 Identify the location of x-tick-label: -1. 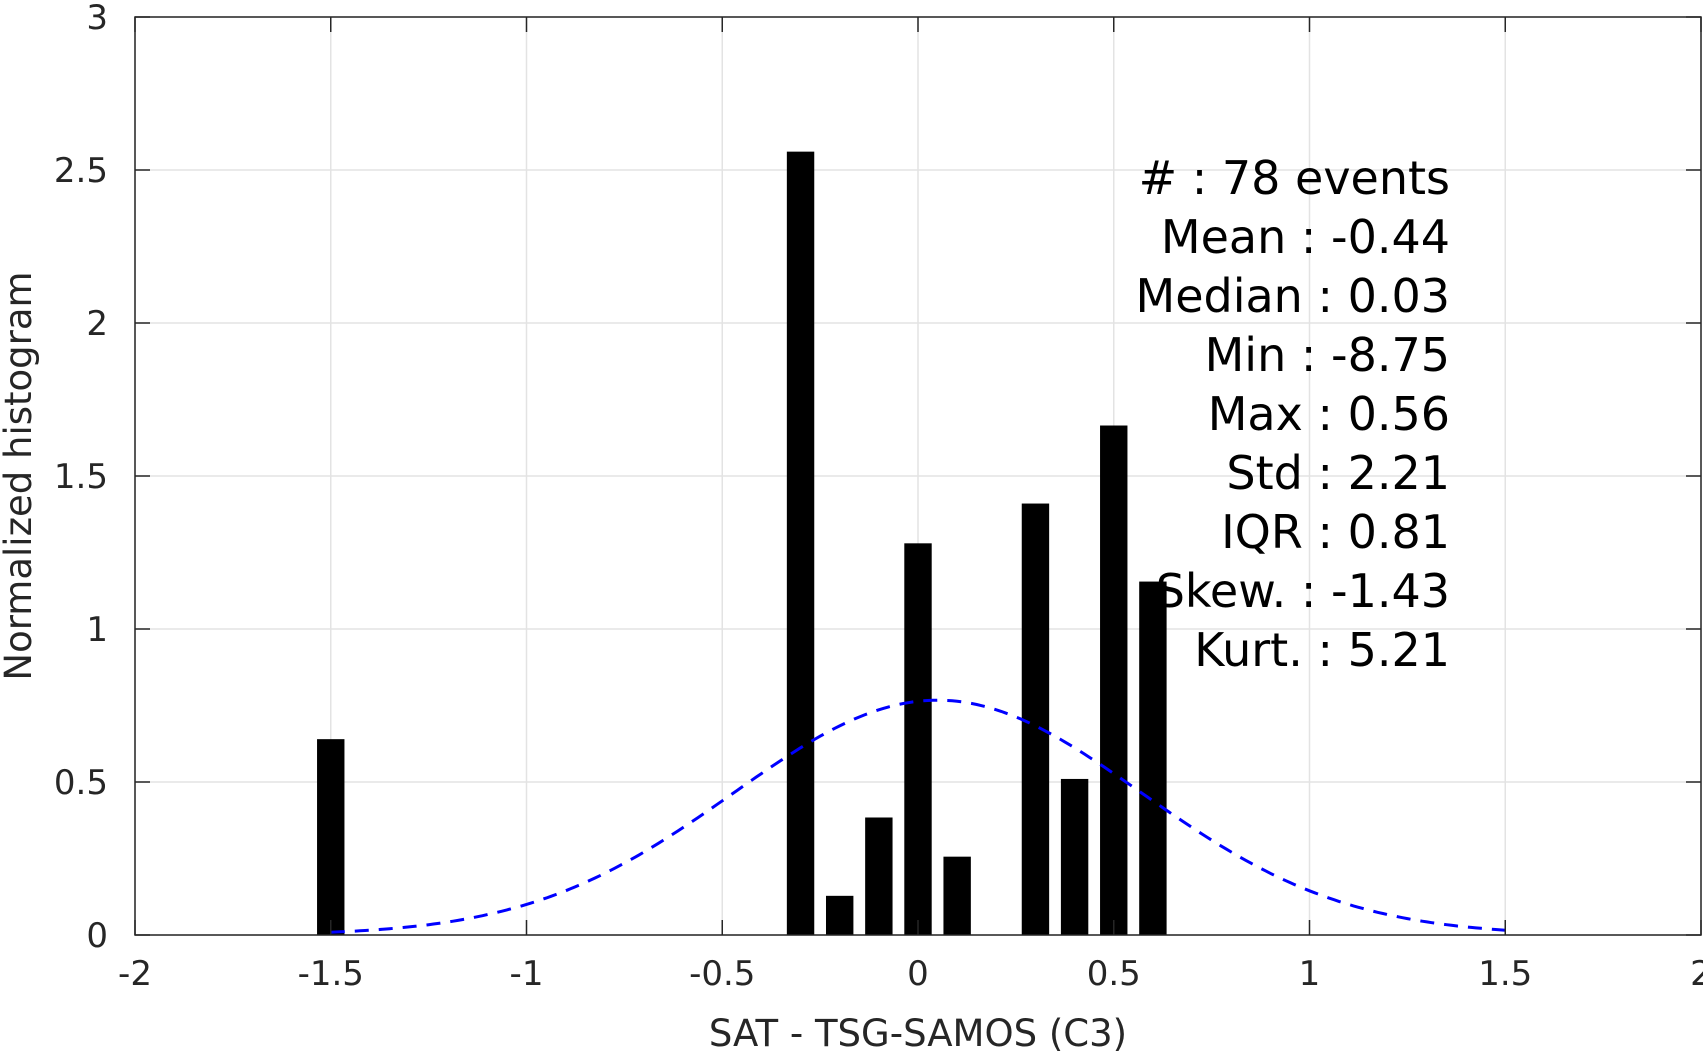
(527, 974).